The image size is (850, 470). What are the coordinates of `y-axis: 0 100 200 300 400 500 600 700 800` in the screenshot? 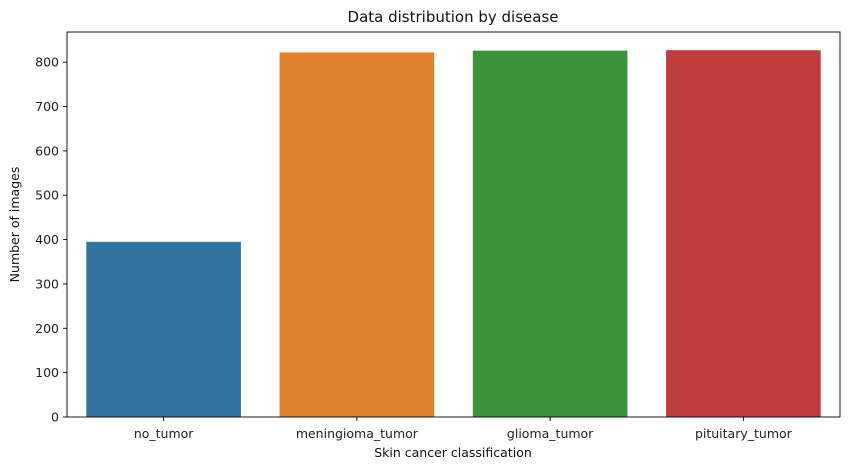 It's located at (51, 240).